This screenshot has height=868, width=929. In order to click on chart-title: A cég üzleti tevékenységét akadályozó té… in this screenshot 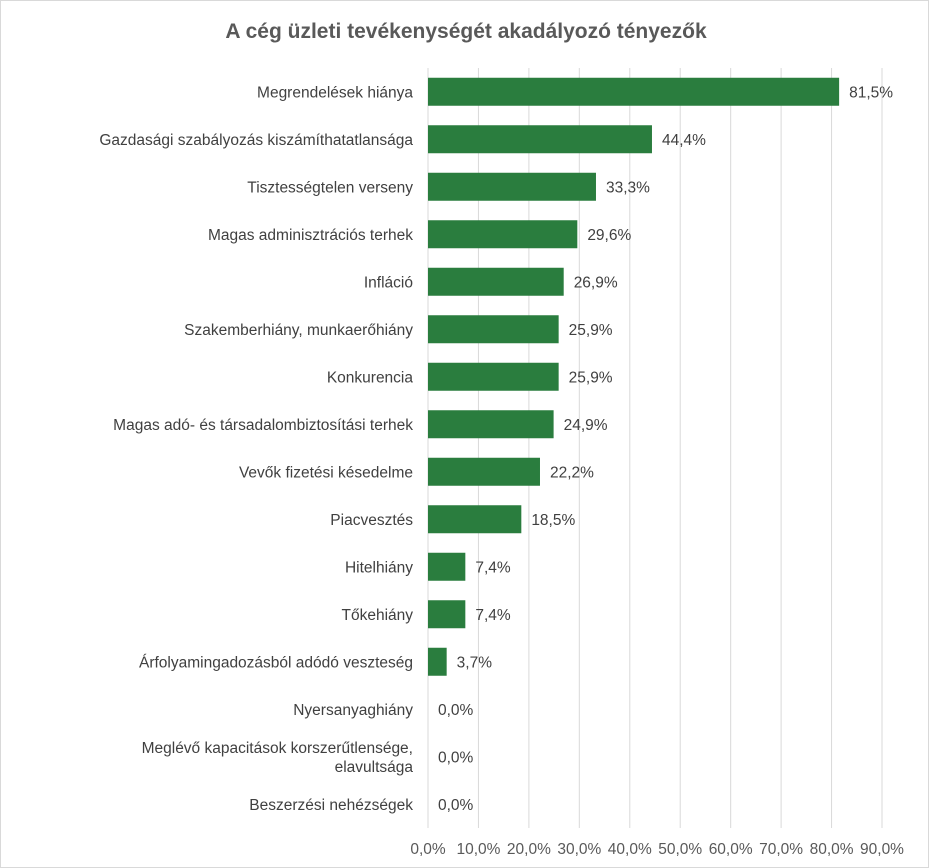, I will do `click(466, 31)`.